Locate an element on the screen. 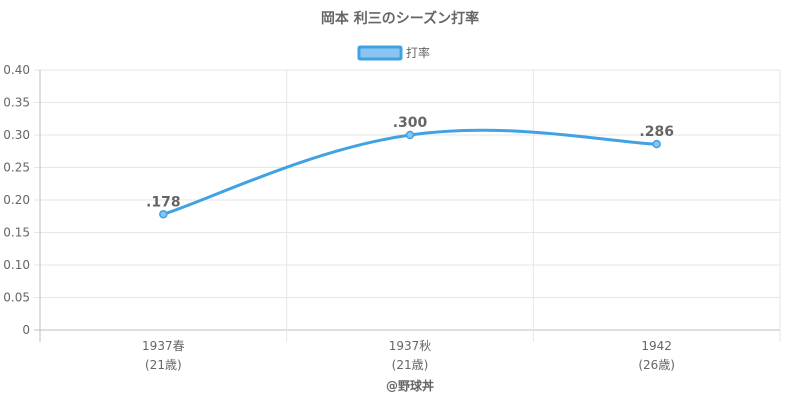 The image size is (800, 400). legend-label: 打率 is located at coordinates (418, 52).